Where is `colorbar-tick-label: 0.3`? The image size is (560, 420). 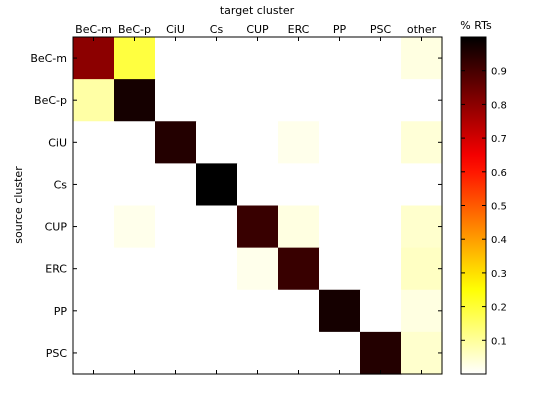 colorbar-tick-label: 0.3 is located at coordinates (499, 274).